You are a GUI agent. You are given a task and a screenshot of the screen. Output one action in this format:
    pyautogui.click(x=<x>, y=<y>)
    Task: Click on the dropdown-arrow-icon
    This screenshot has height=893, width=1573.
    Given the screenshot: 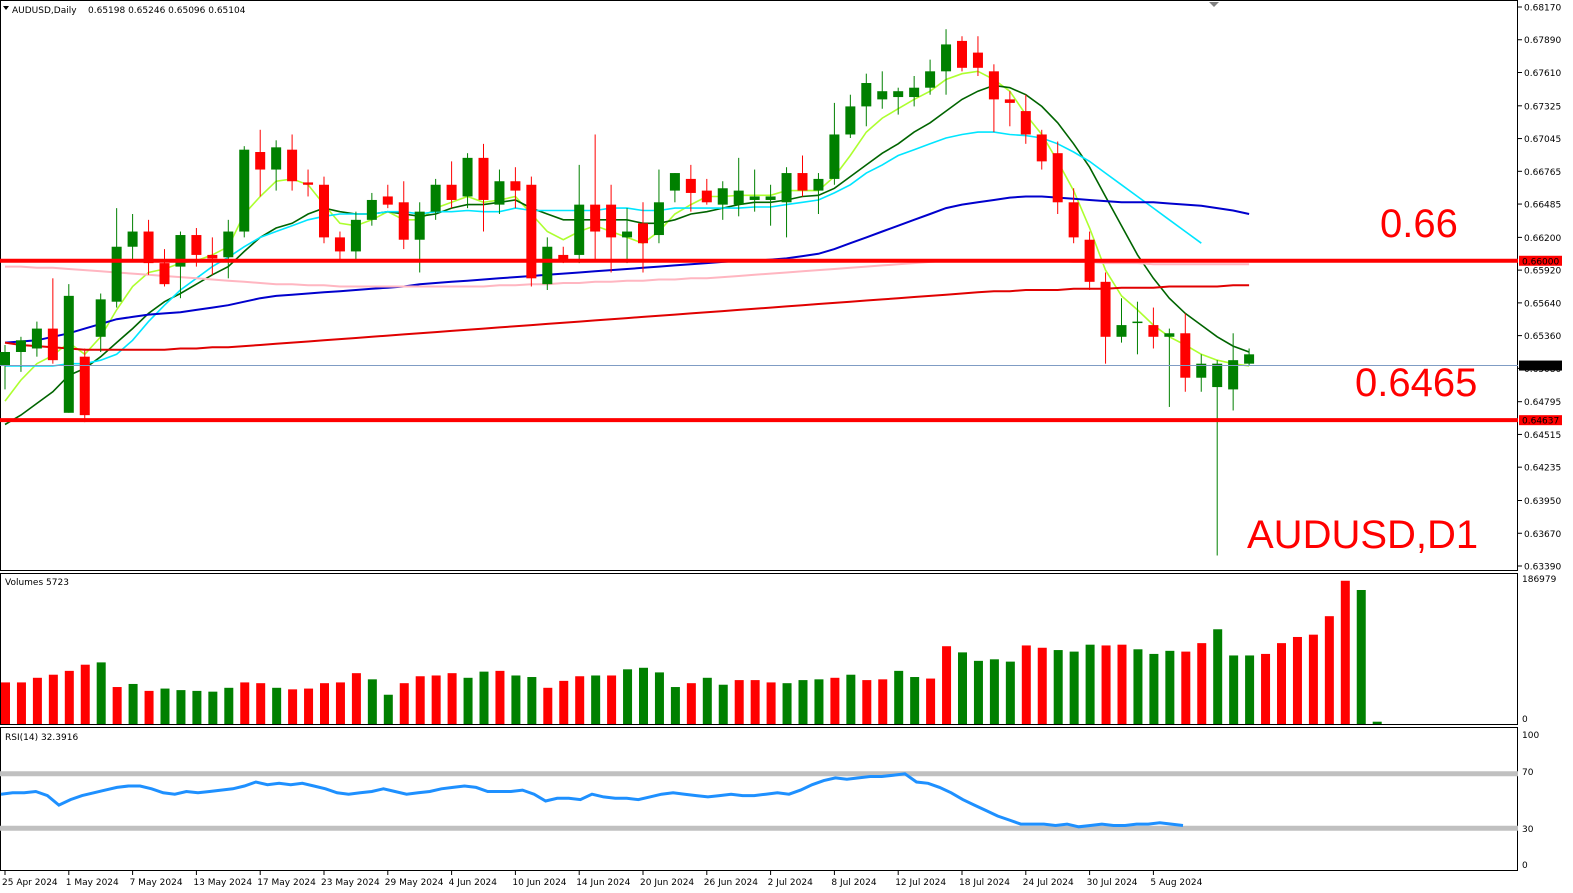 What is the action you would take?
    pyautogui.click(x=6, y=8)
    